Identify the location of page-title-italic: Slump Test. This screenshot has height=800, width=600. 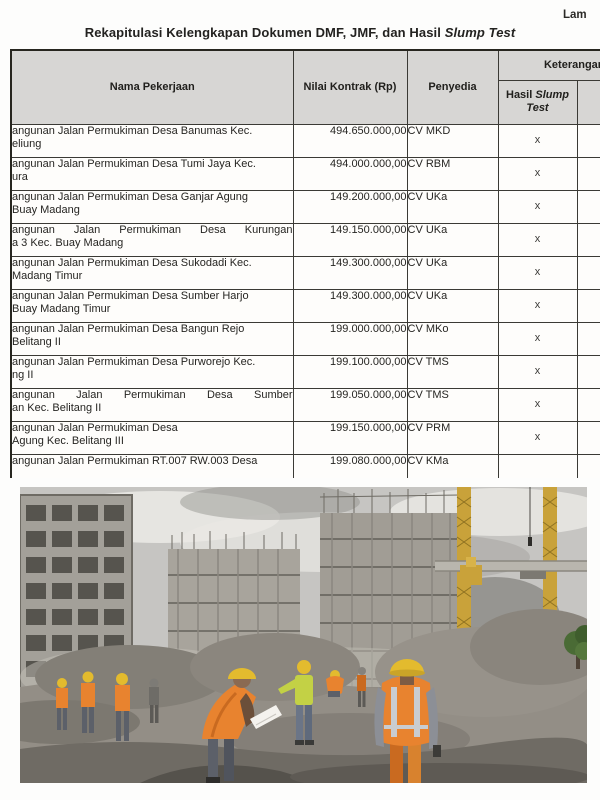
(480, 32).